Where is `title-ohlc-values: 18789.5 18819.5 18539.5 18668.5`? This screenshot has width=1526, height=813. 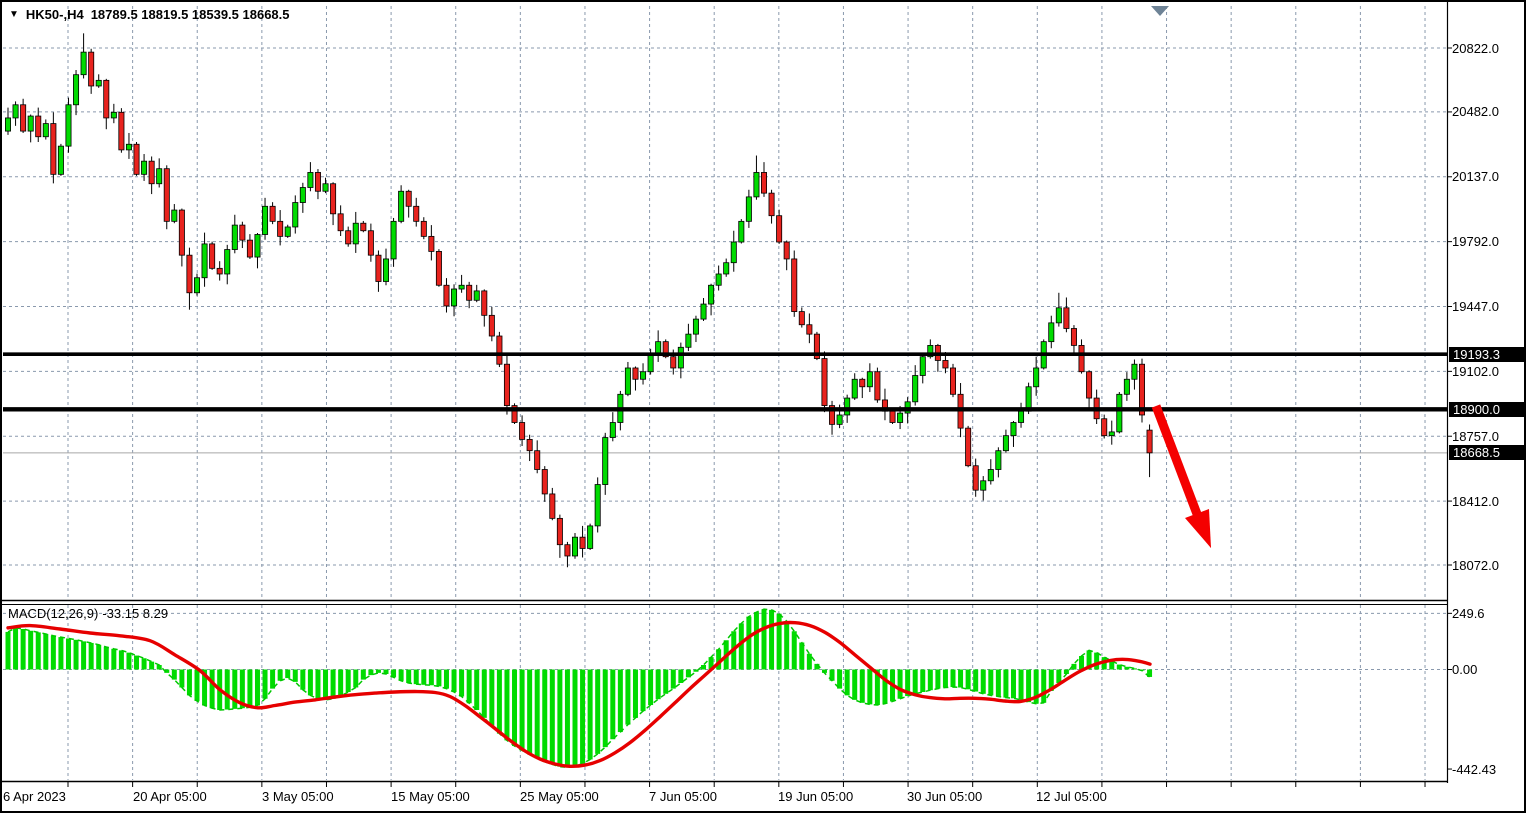 title-ohlc-values: 18789.5 18819.5 18539.5 18668.5 is located at coordinates (190, 14).